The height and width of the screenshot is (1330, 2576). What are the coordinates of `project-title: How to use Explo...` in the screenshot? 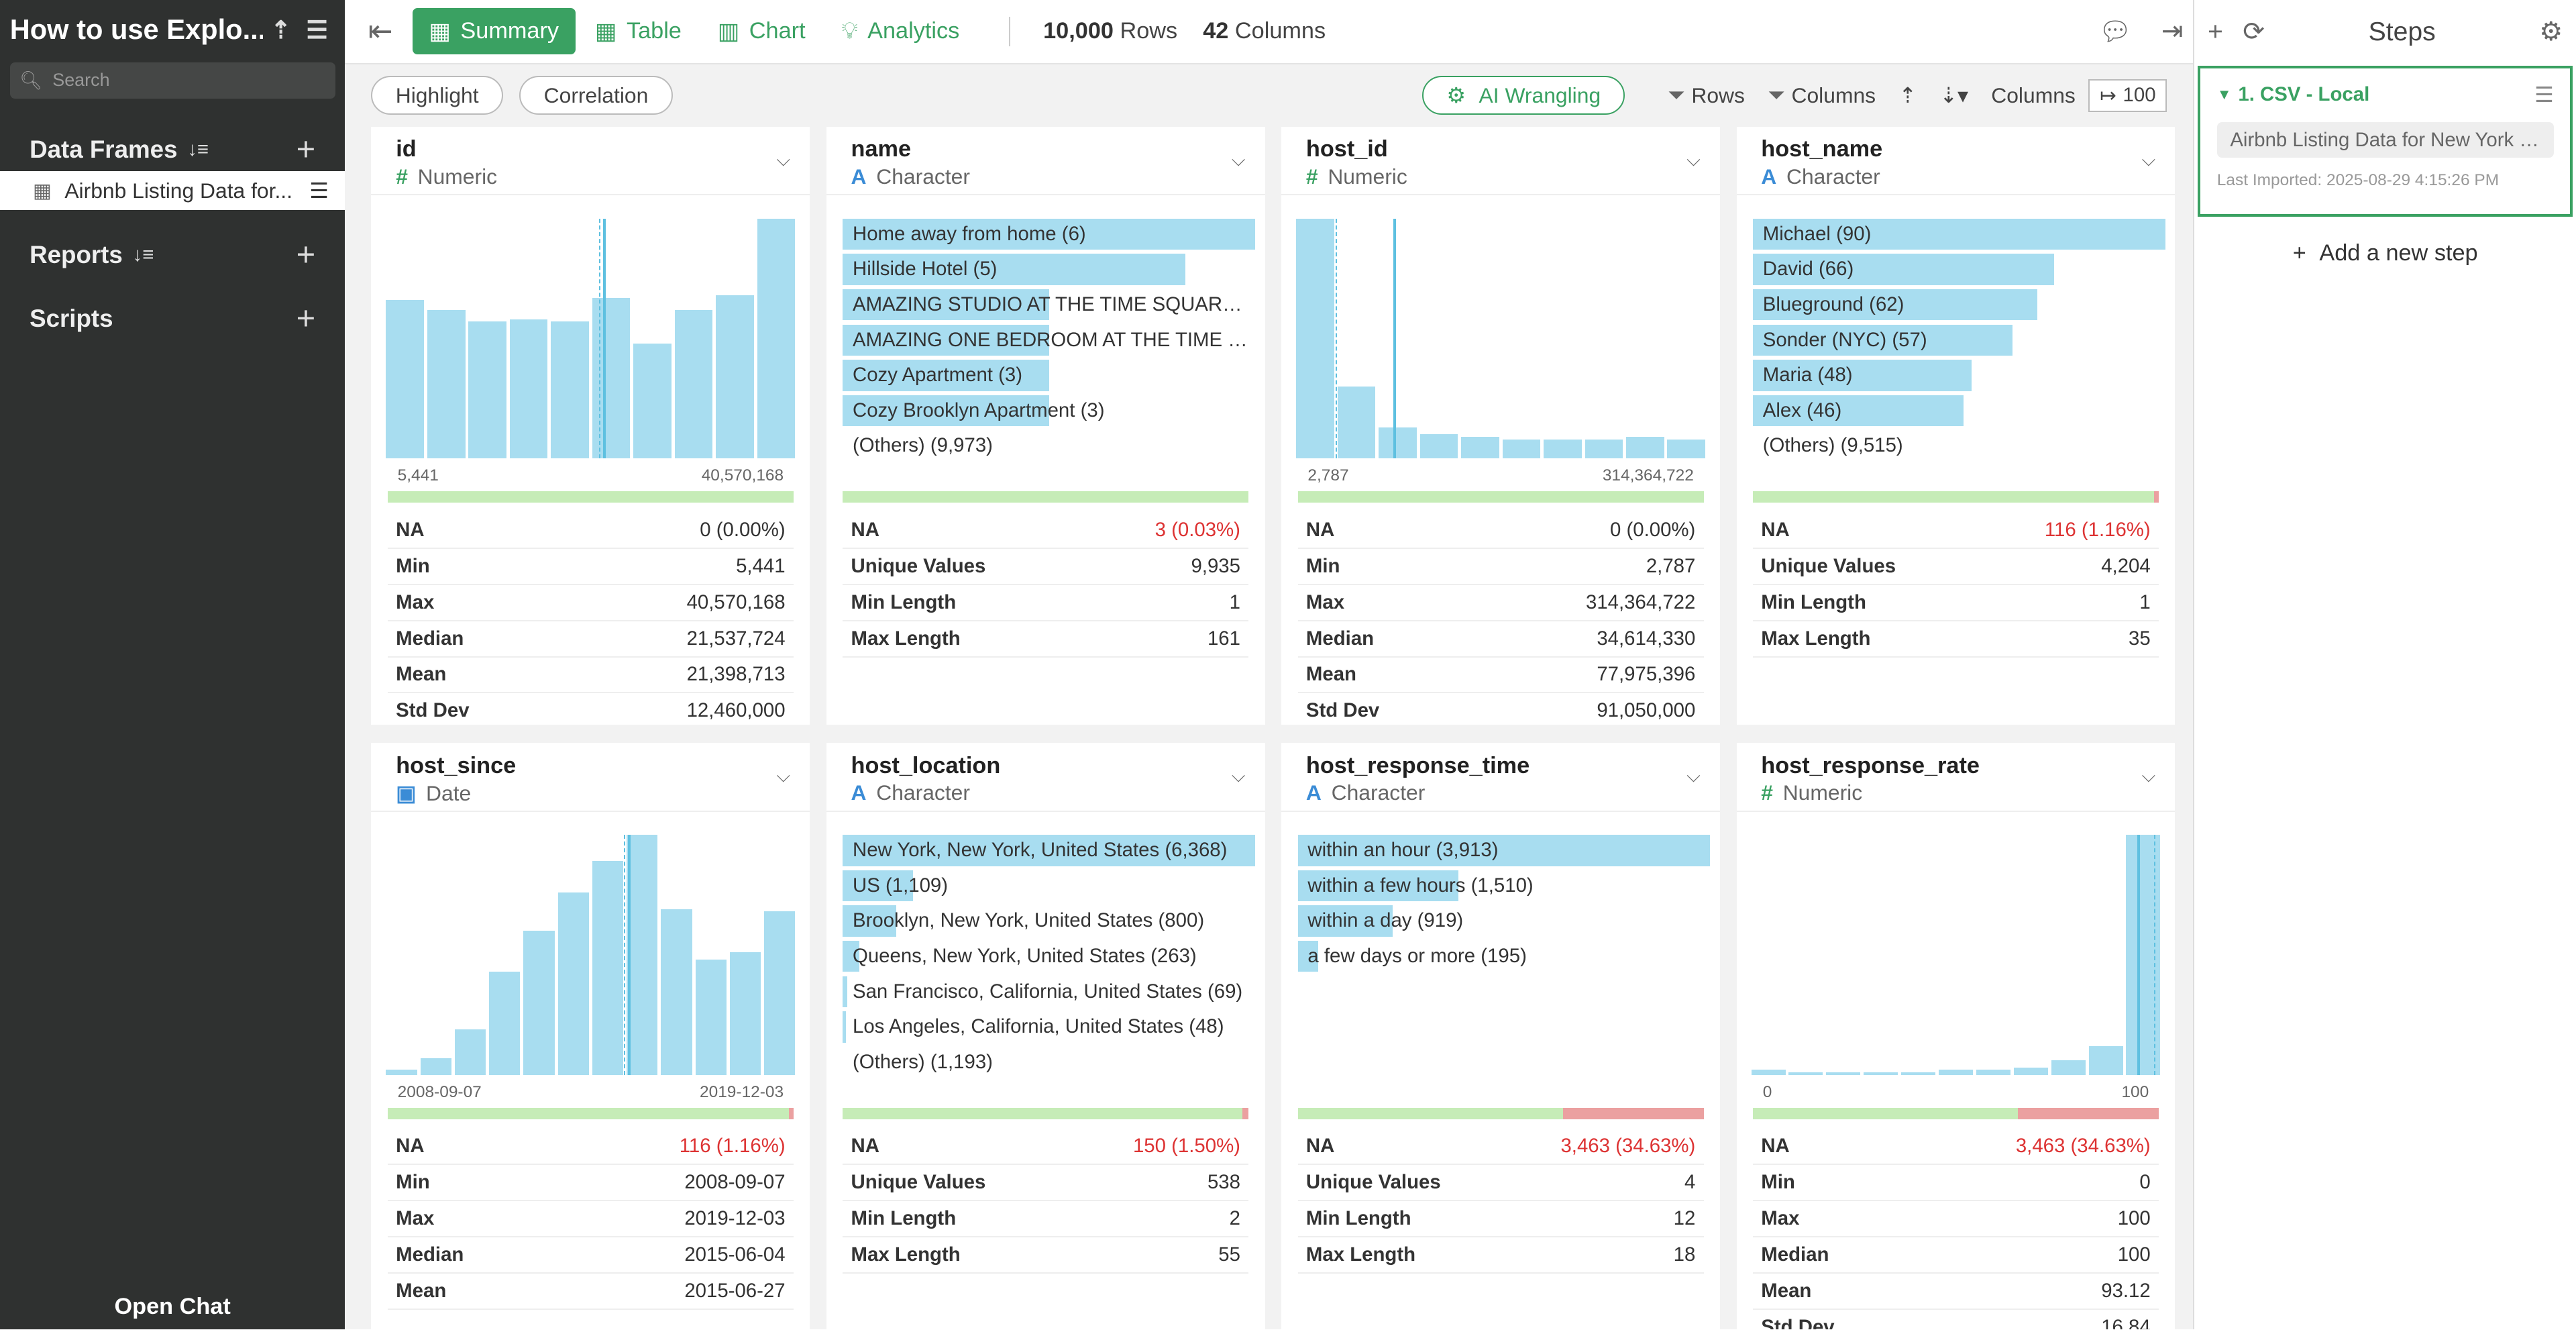 It's located at (136, 29).